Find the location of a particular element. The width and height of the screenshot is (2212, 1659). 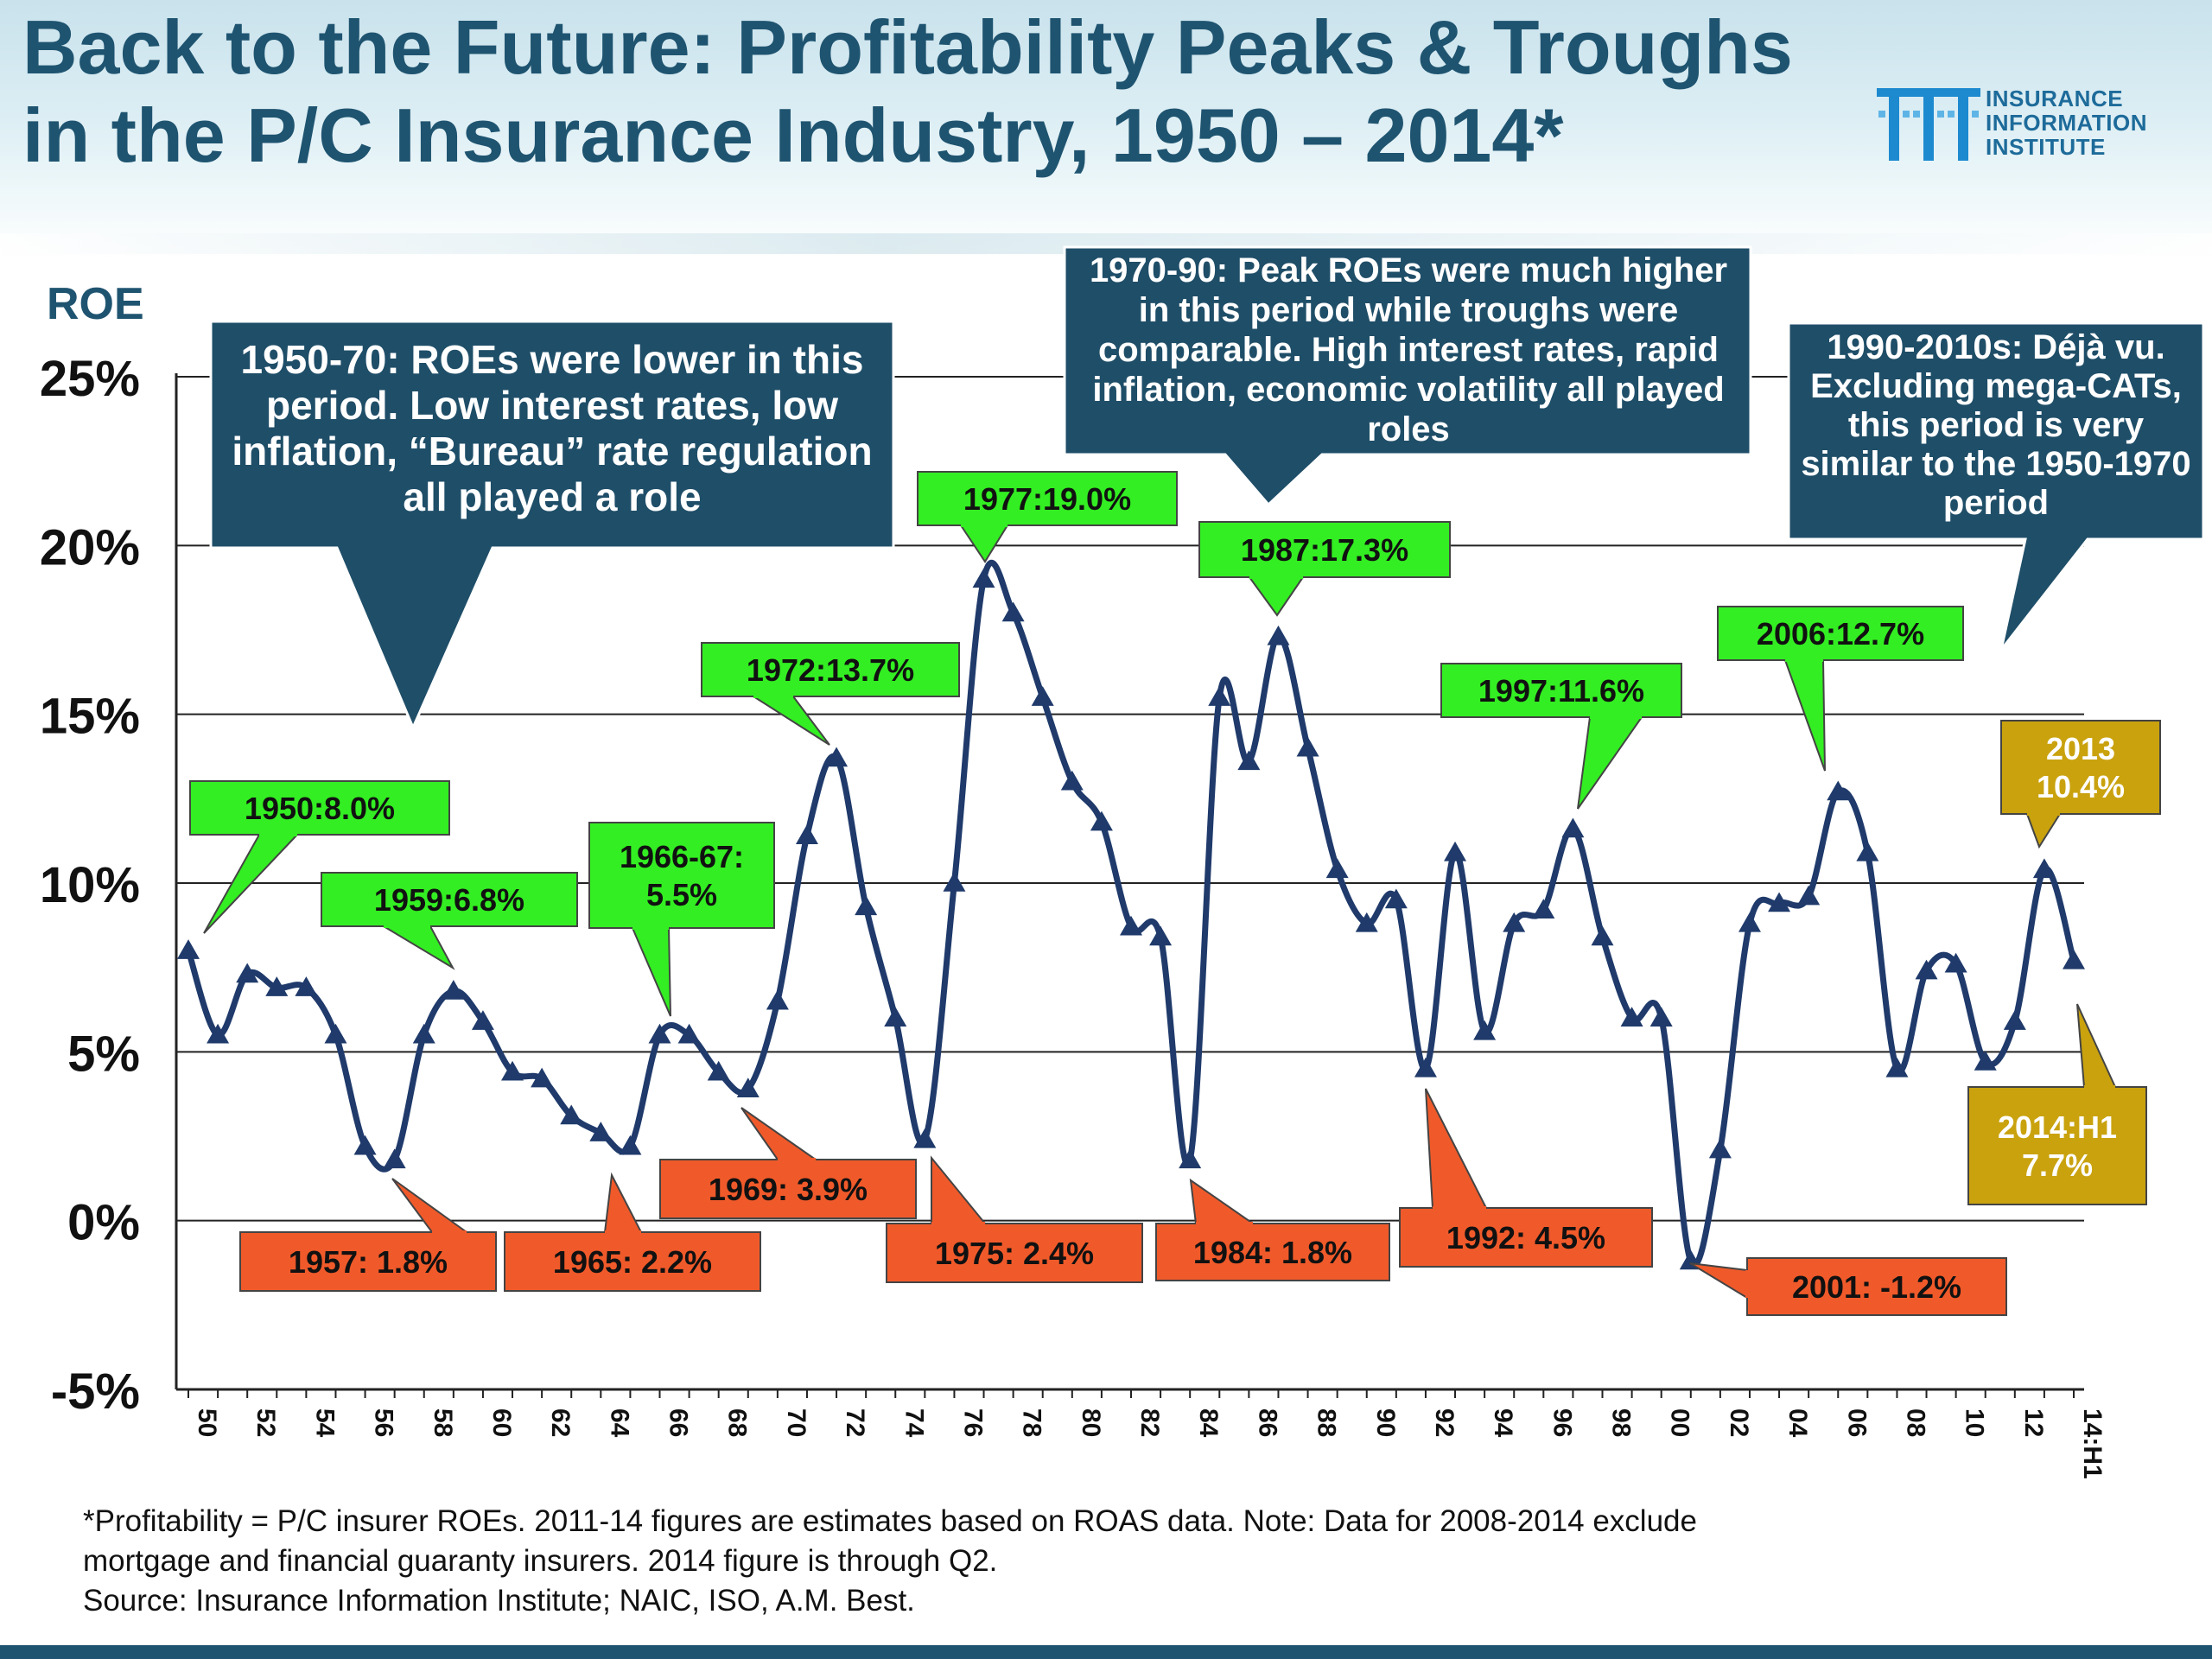

annotation-label-line: 10.4% is located at coordinates (2081, 786).